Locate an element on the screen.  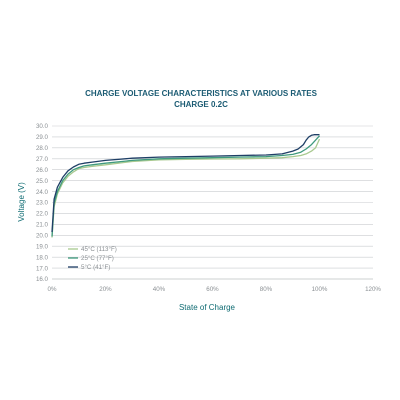
y-tick-label: 19.0 is located at coordinates (42, 246).